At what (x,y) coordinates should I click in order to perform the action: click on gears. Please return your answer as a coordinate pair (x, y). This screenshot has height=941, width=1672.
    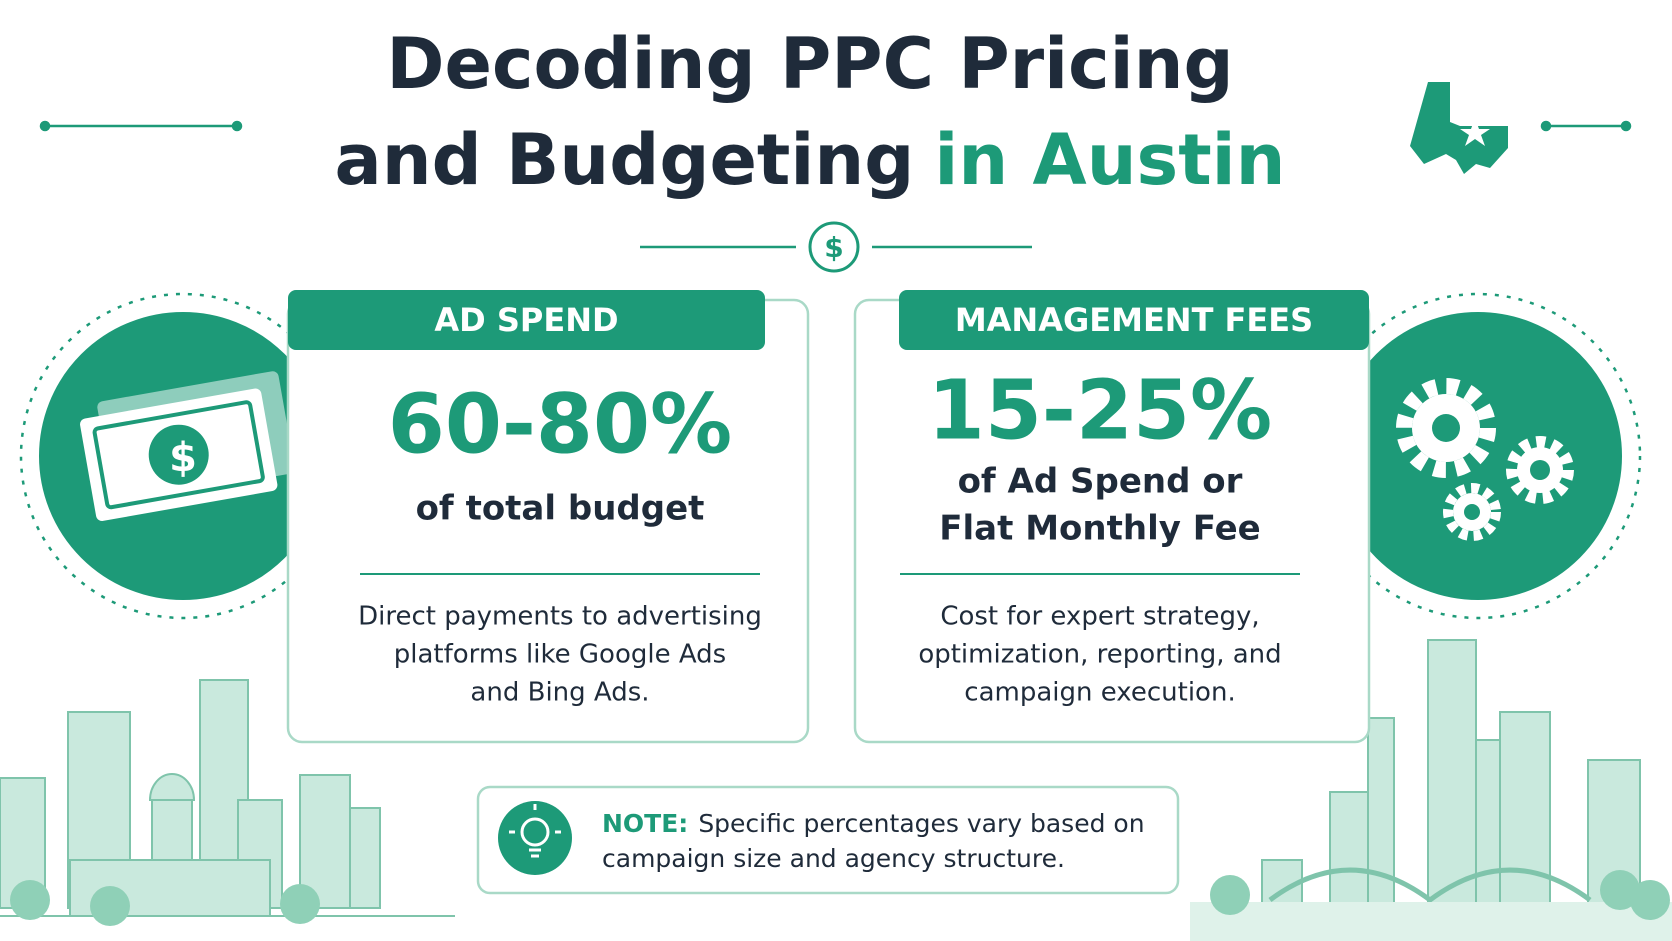
    Looking at the image, I should click on (1485, 459).